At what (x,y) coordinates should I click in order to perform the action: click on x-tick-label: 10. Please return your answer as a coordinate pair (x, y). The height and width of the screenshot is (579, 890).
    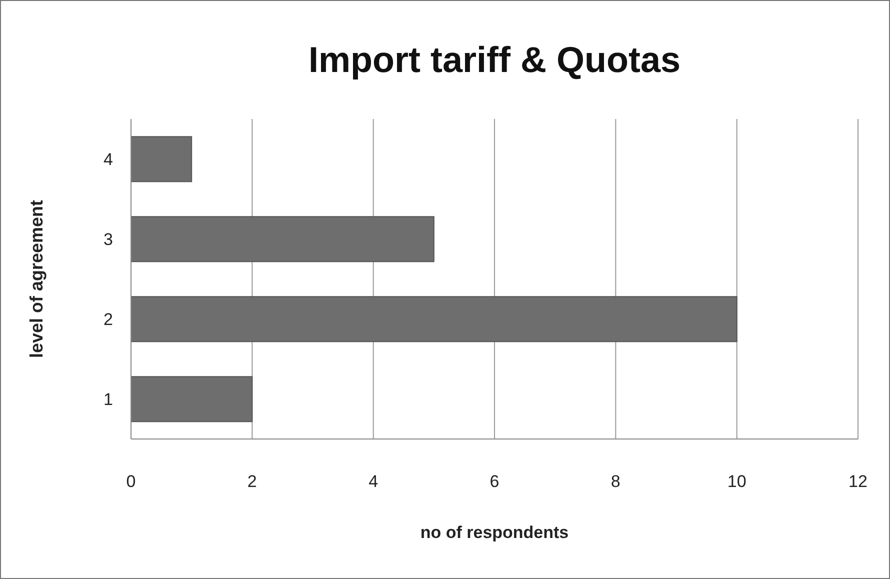
    Looking at the image, I should click on (736, 482).